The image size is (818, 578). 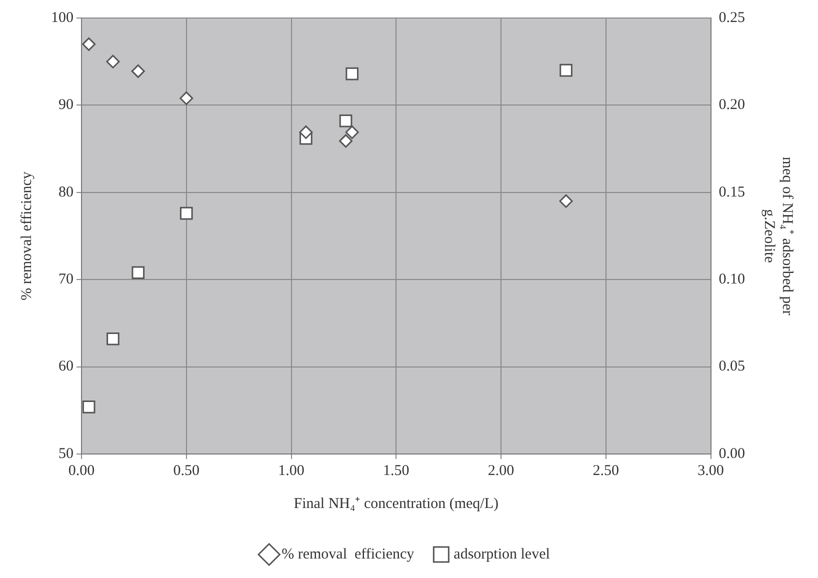 What do you see at coordinates (605, 470) in the screenshot?
I see `x-tick-label: 2.50` at bounding box center [605, 470].